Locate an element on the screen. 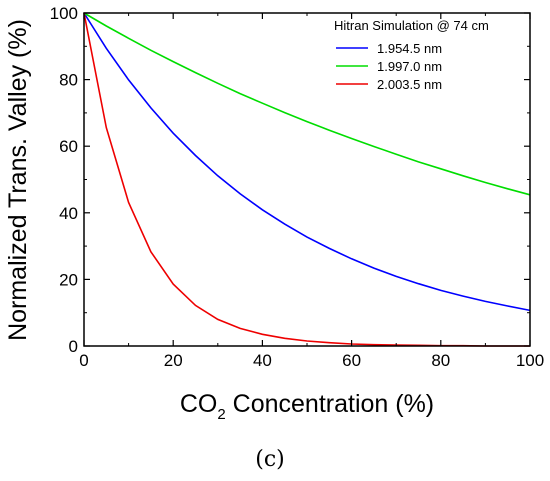  legend-label-1: 1.954.5 nm is located at coordinates (409, 48).